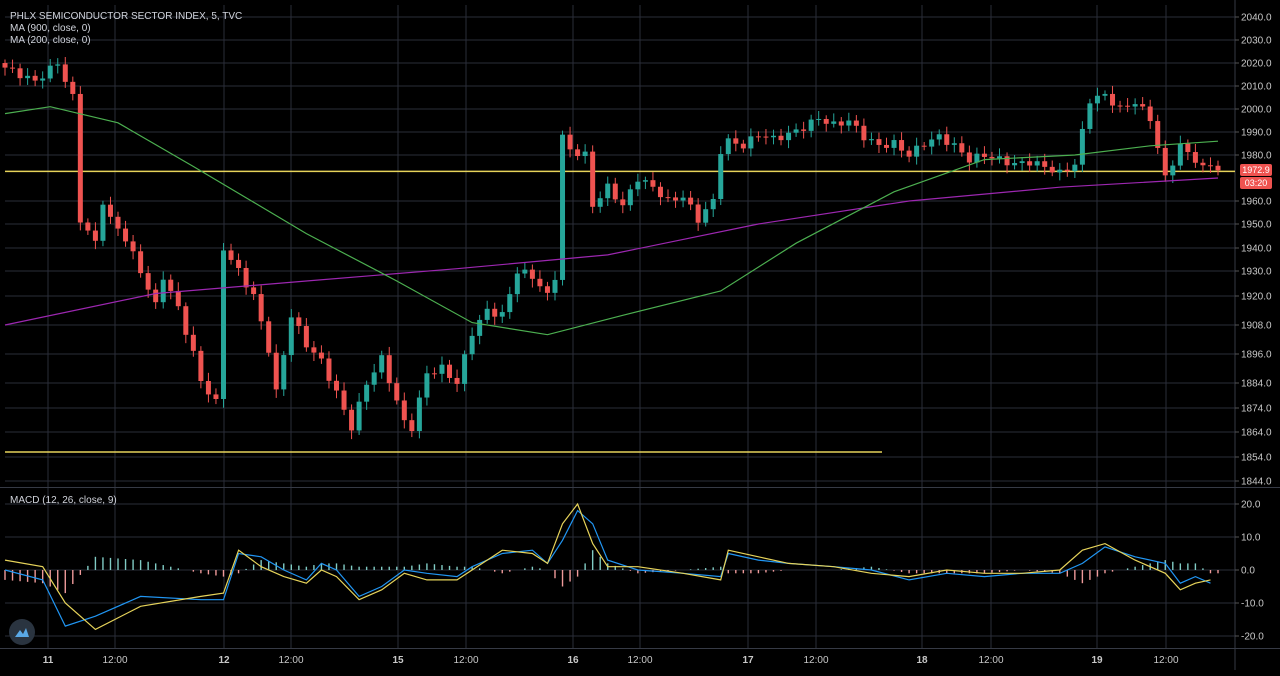 Image resolution: width=1280 pixels, height=676 pixels. What do you see at coordinates (48, 660) in the screenshot?
I see `time-tick-label: 11` at bounding box center [48, 660].